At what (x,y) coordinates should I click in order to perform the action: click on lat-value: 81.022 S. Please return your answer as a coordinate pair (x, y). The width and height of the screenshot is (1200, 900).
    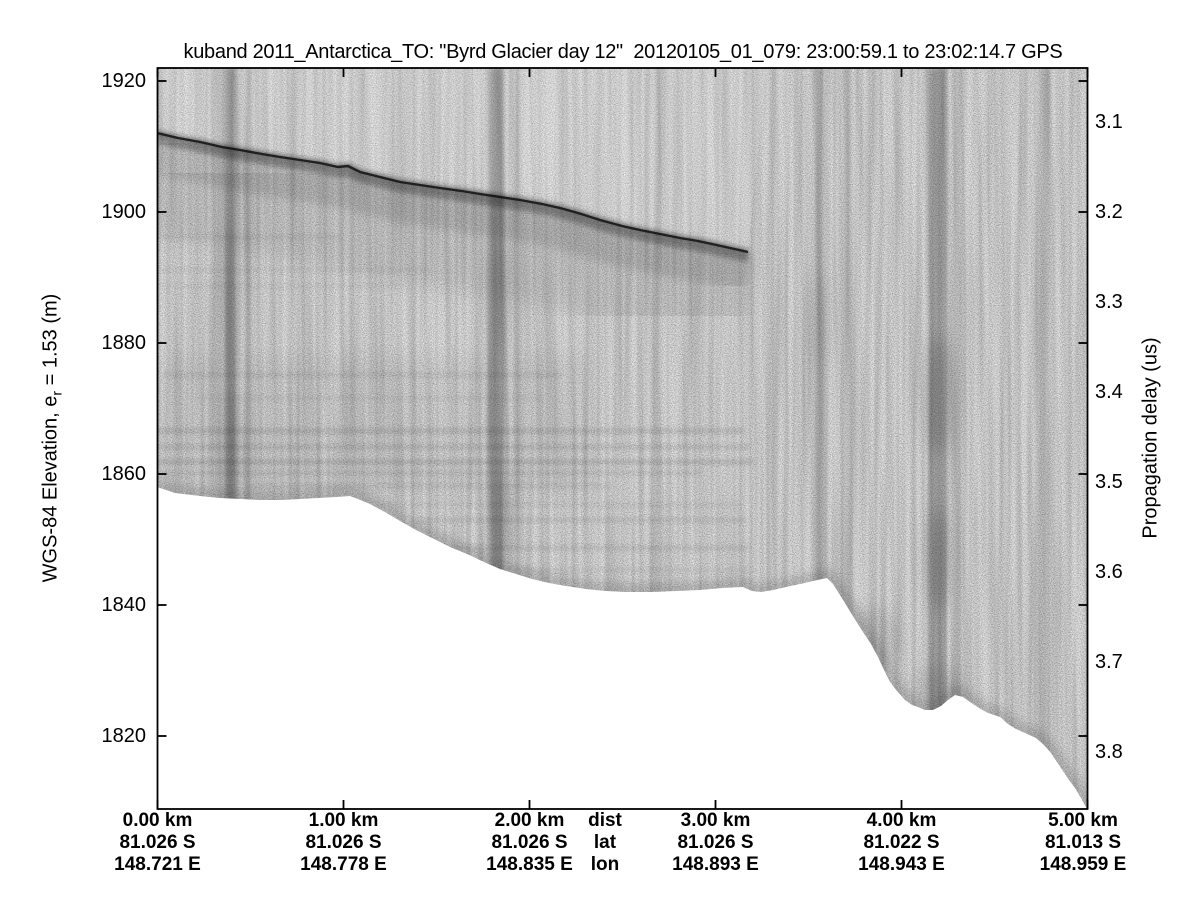
    Looking at the image, I should click on (901, 842).